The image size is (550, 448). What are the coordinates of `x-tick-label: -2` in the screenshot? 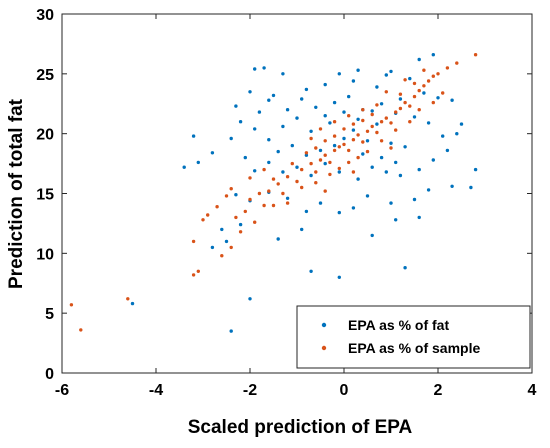 It's located at (250, 390).